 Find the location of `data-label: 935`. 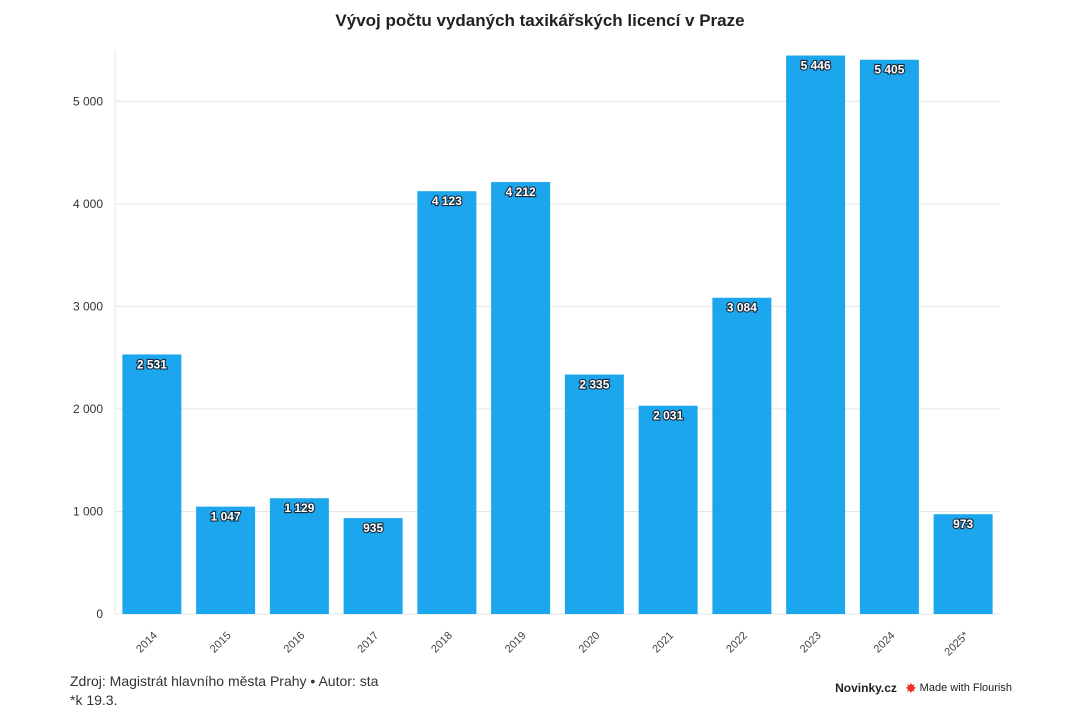

data-label: 935 is located at coordinates (373, 528).